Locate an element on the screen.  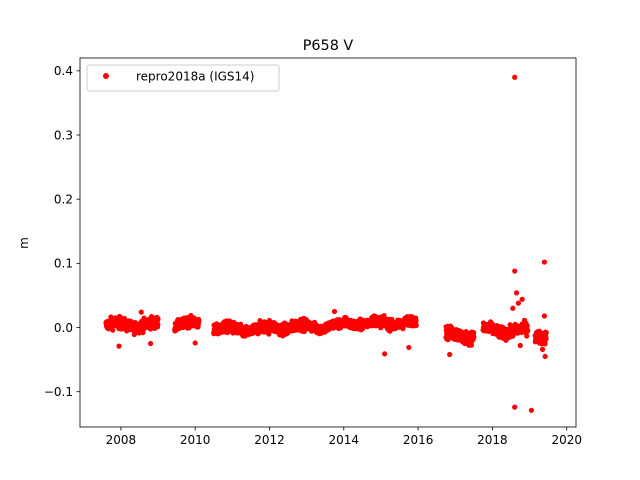
legend: repro2018a (IGS14) is located at coordinates (183, 78).